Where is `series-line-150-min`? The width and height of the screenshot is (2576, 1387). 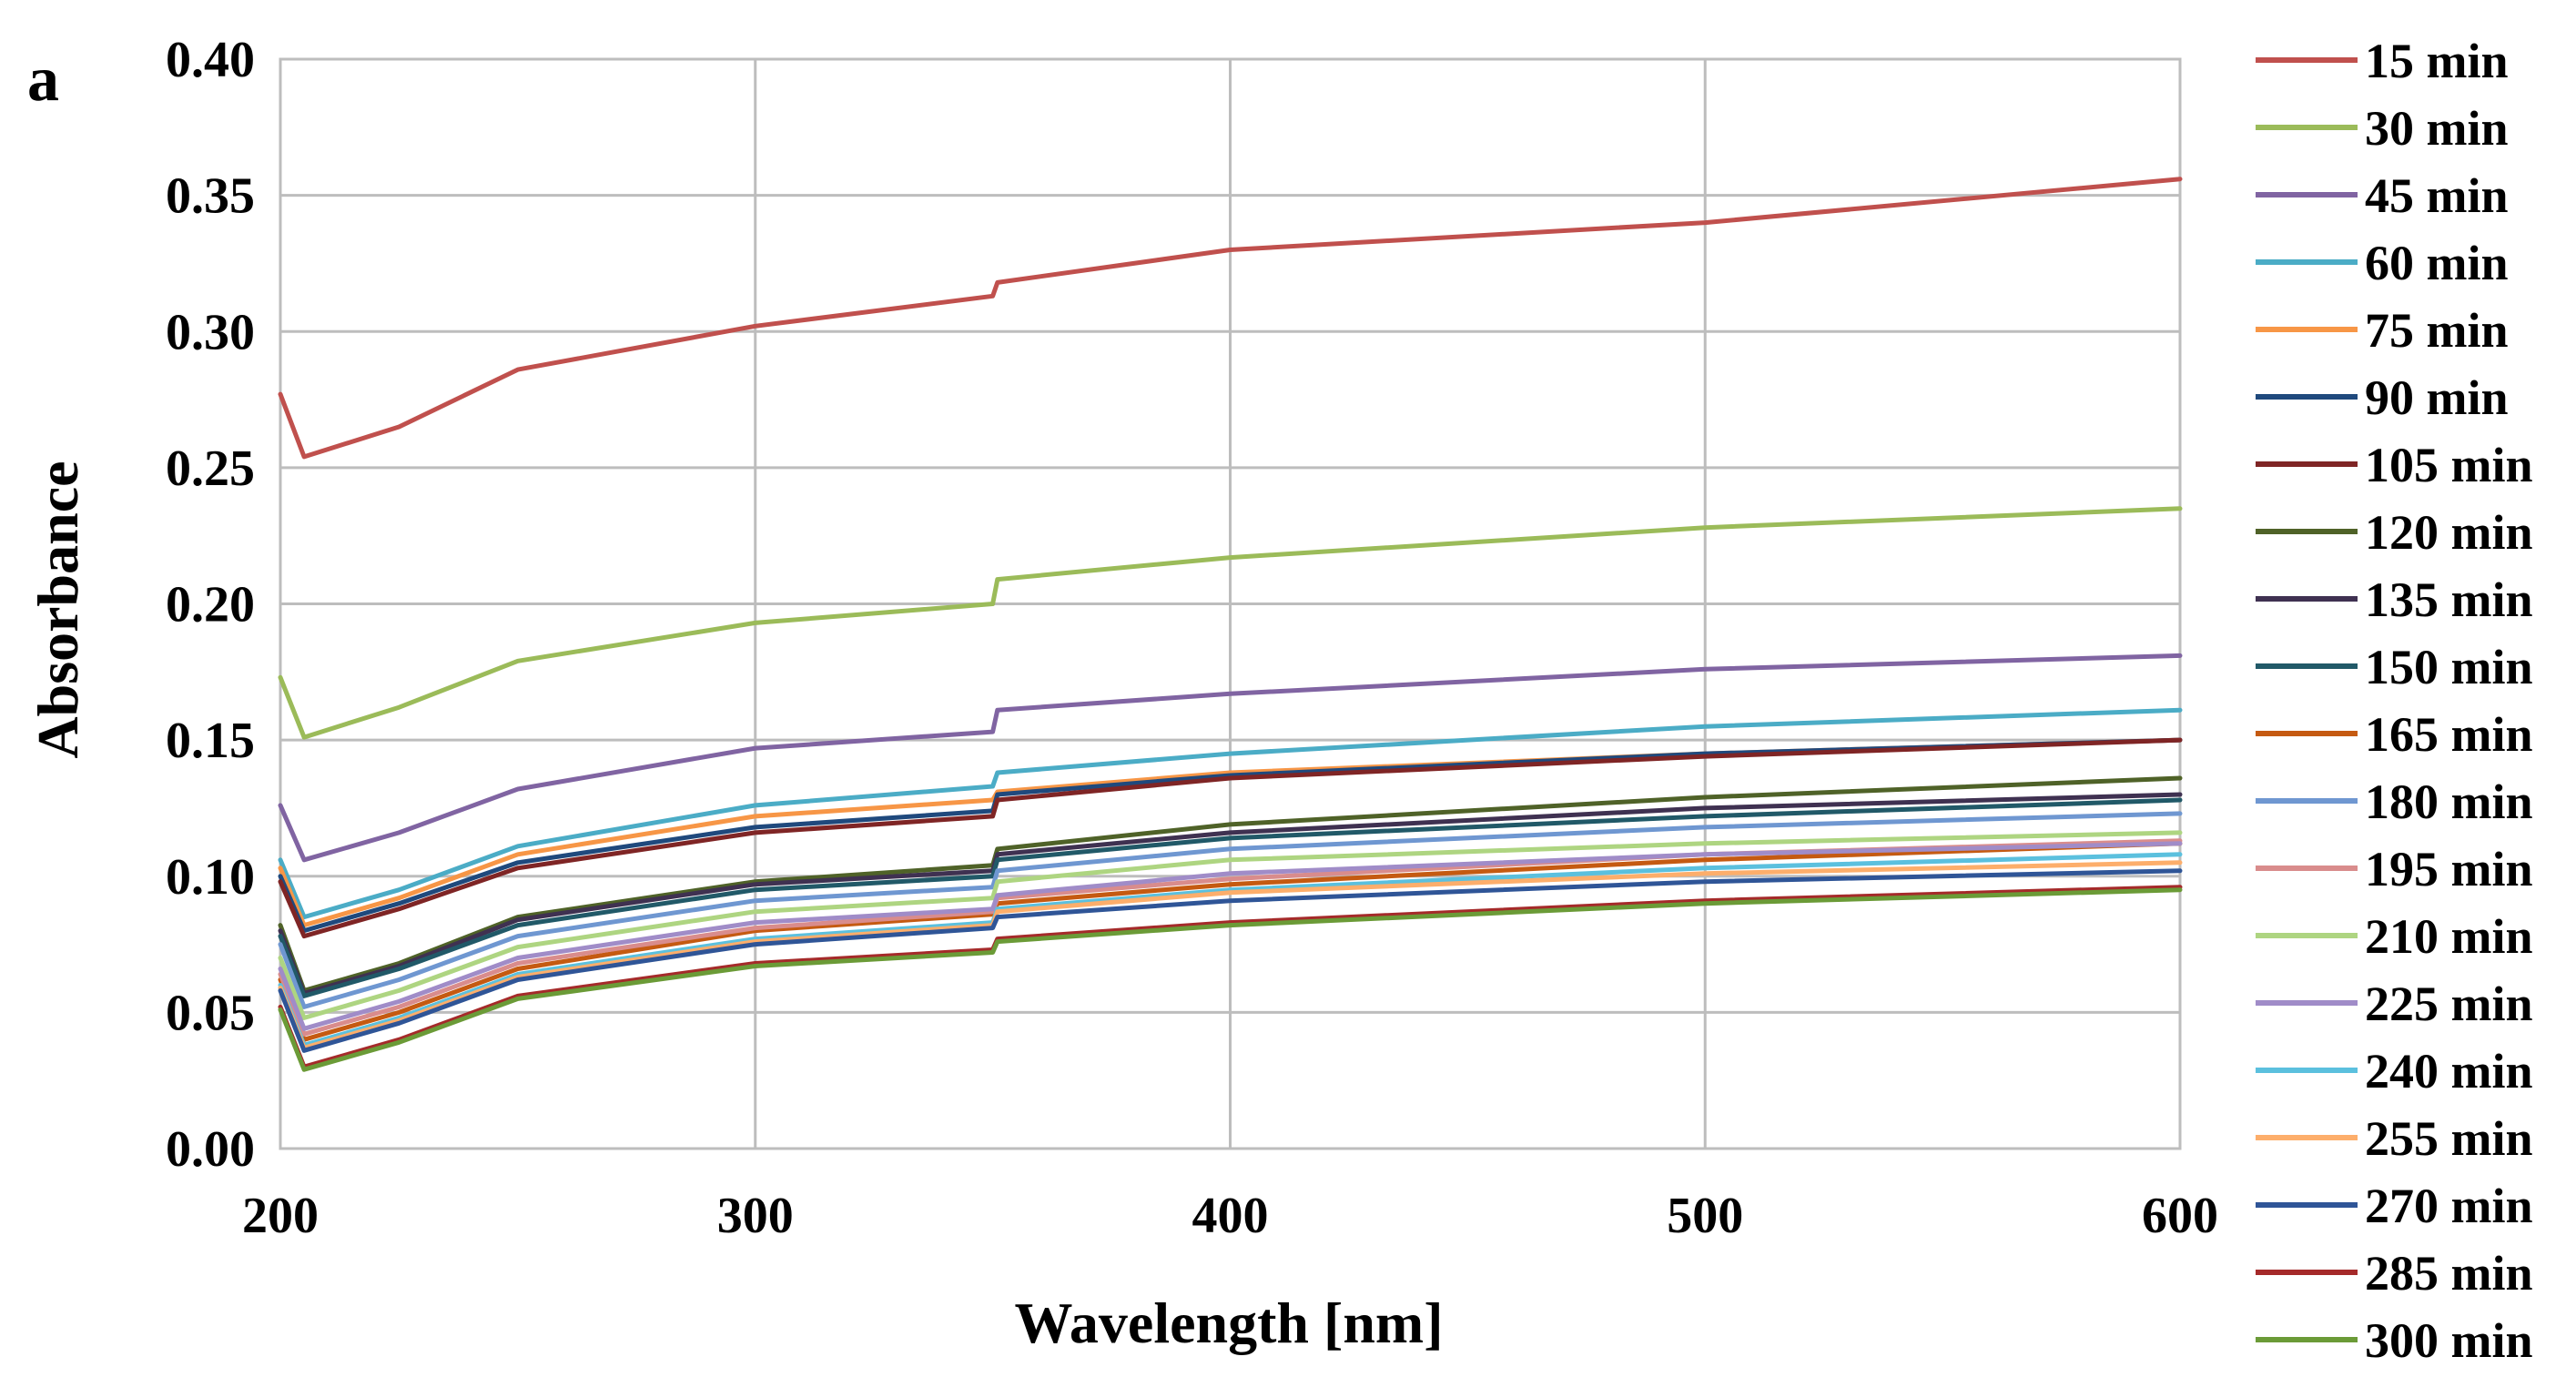
series-line-150-min is located at coordinates (1230, 897).